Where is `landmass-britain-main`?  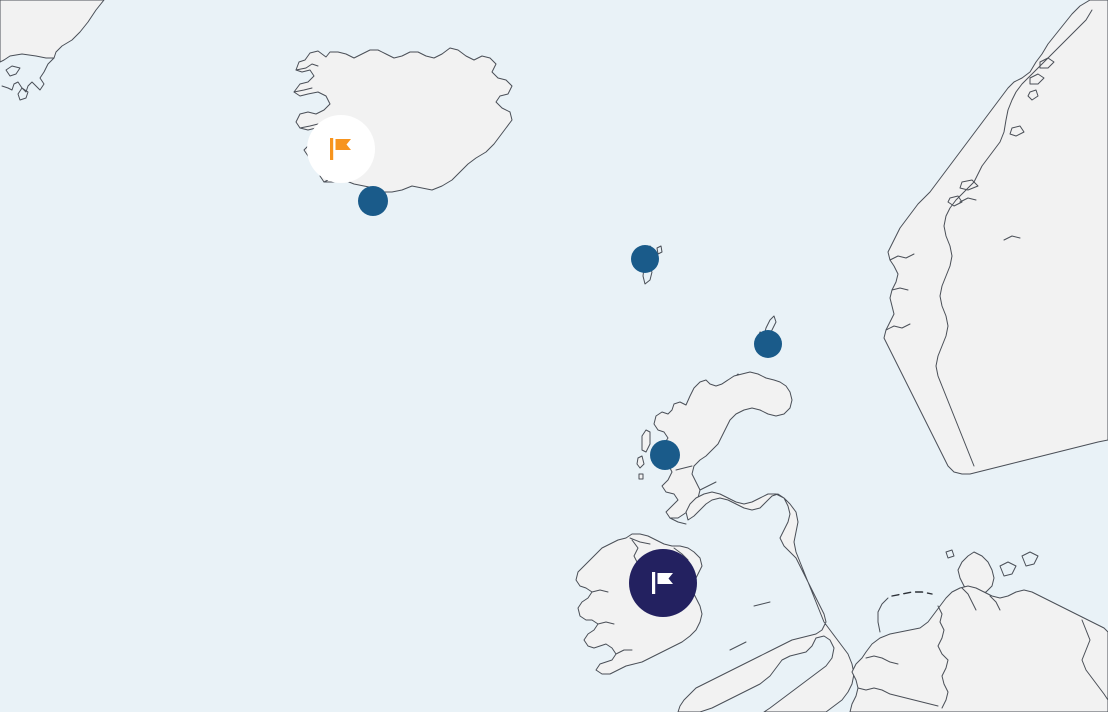 landmass-britain-main is located at coordinates (766, 601).